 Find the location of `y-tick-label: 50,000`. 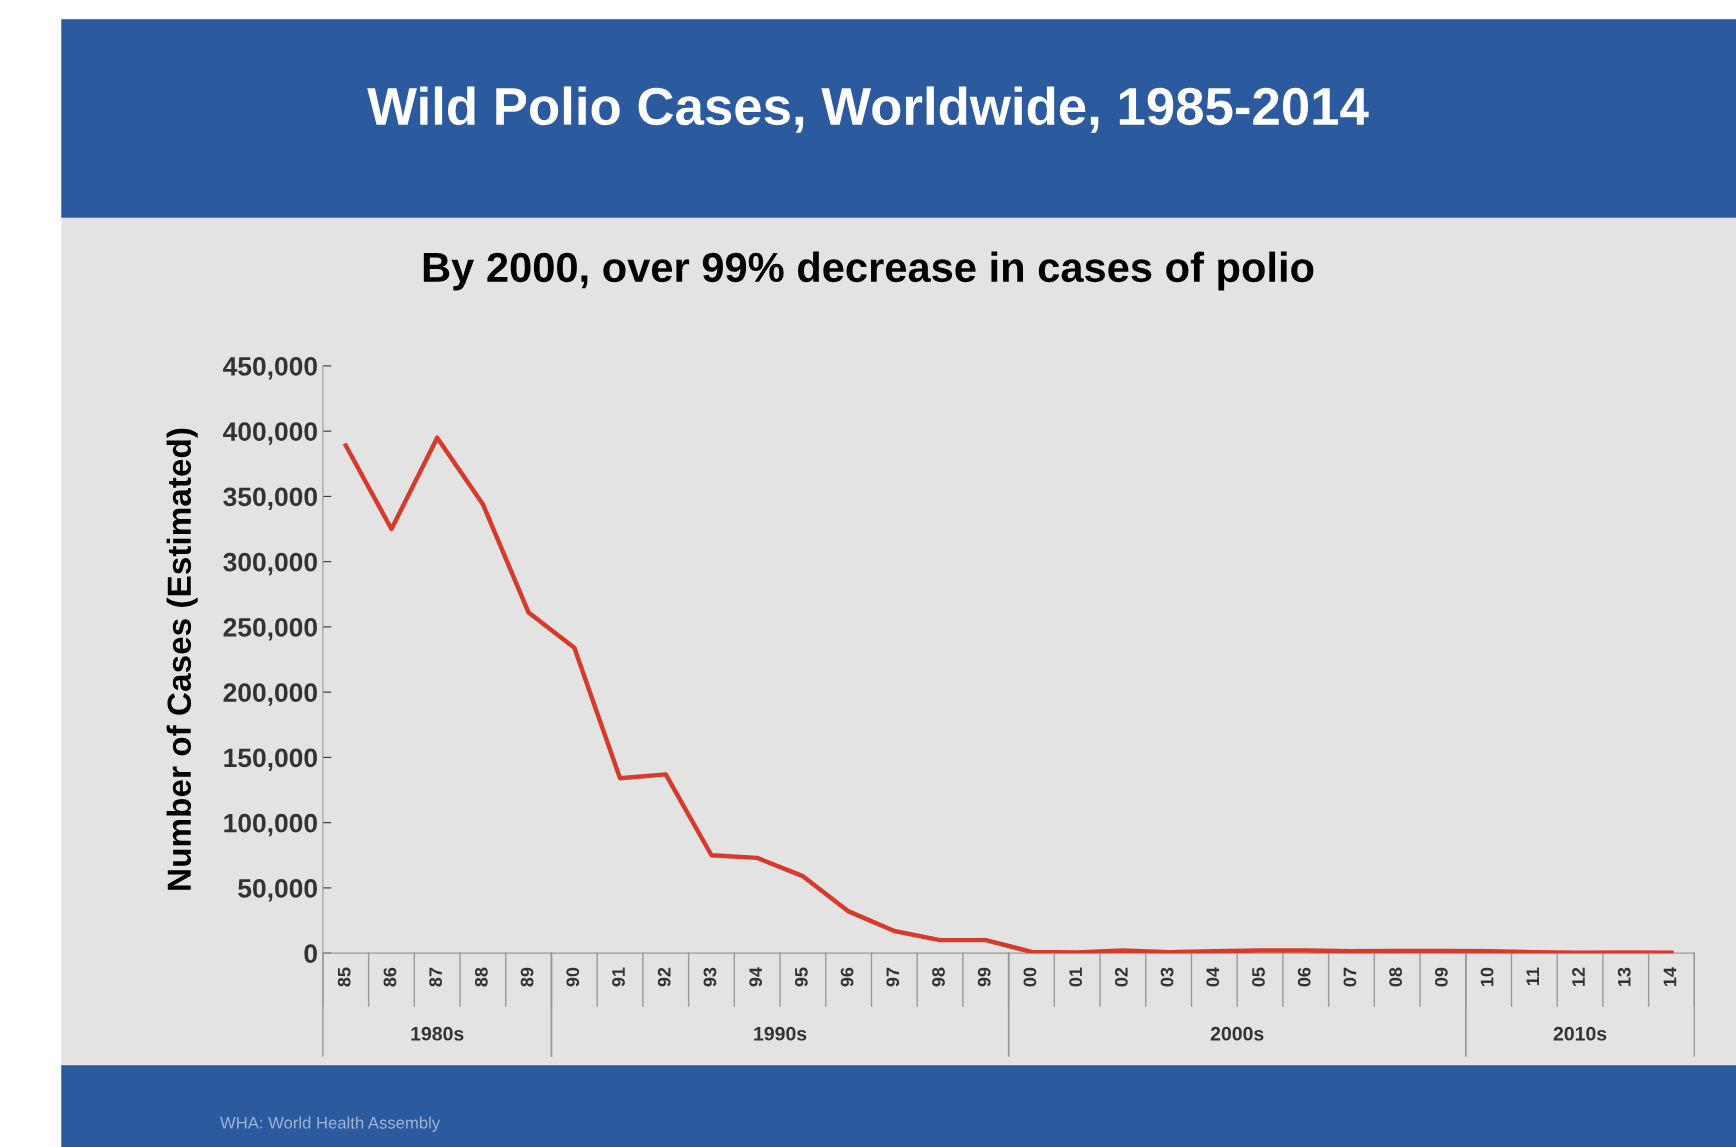

y-tick-label: 50,000 is located at coordinates (277, 890).